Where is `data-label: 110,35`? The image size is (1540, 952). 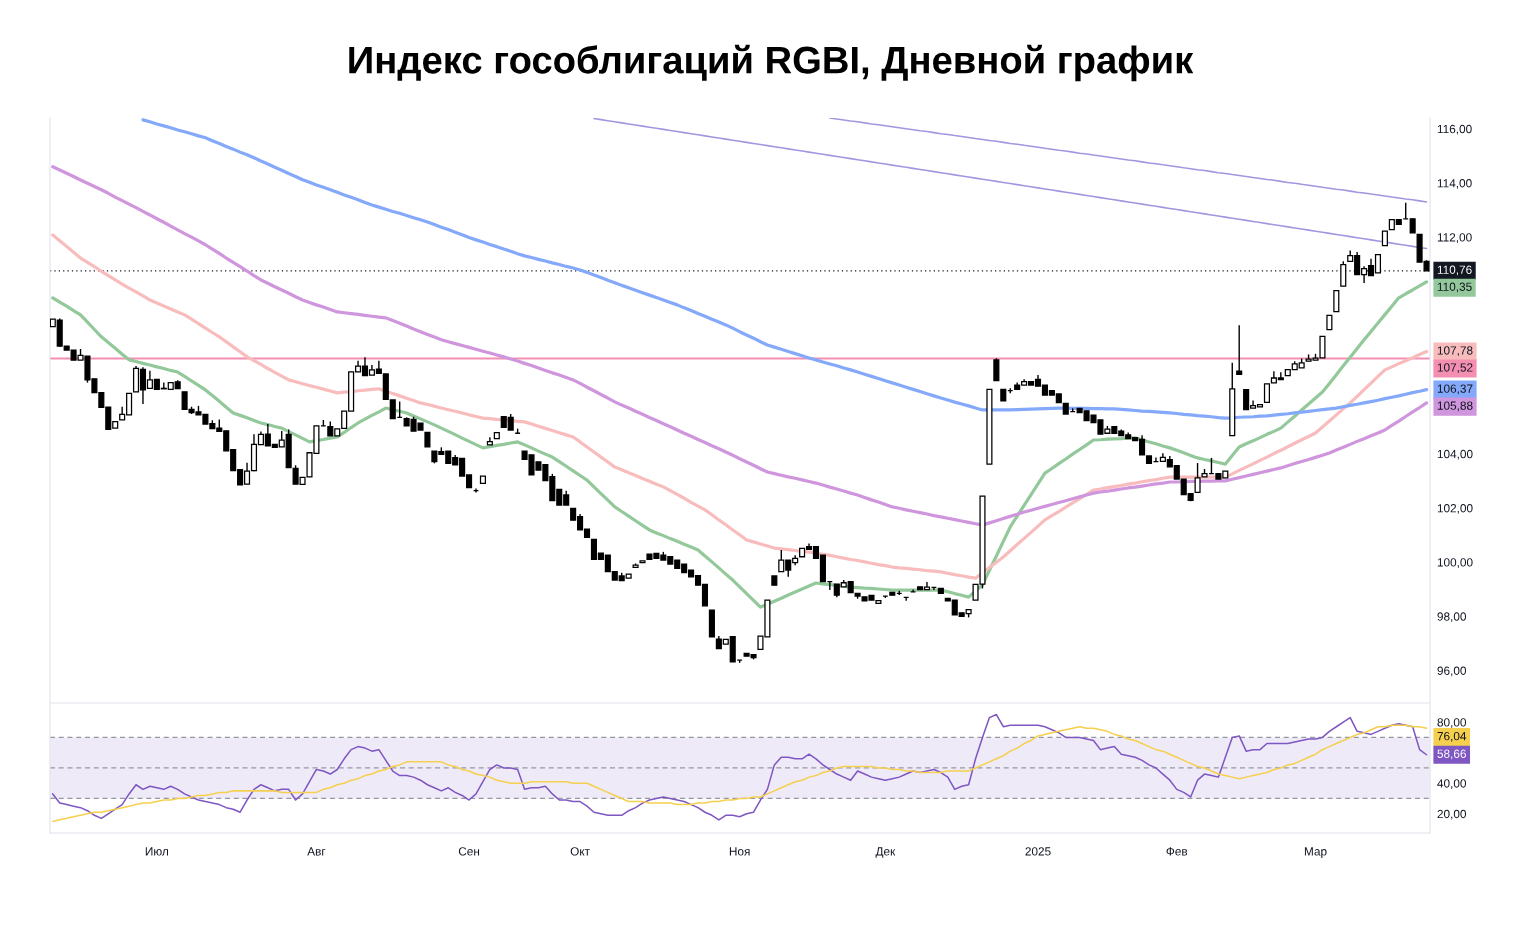 data-label: 110,35 is located at coordinates (1454, 287).